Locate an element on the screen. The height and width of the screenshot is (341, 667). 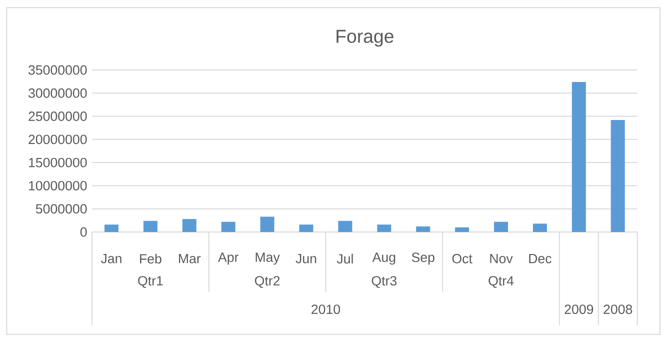
text: Qtr2 is located at coordinates (267, 282).